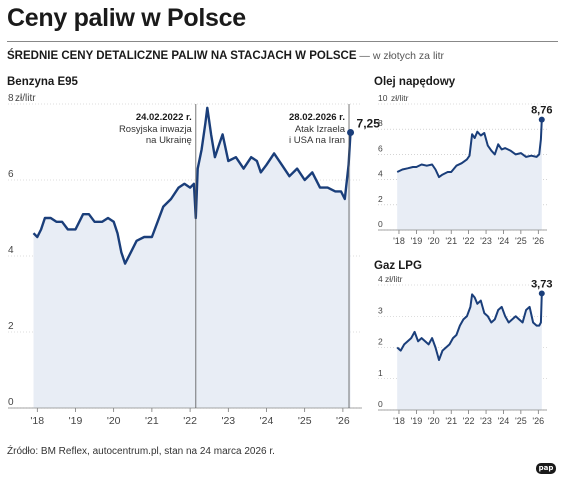 The width and height of the screenshot is (564, 480). Describe the element at coordinates (417, 241) in the screenshot. I see `x-tick-label-olej-2019: '19` at that location.